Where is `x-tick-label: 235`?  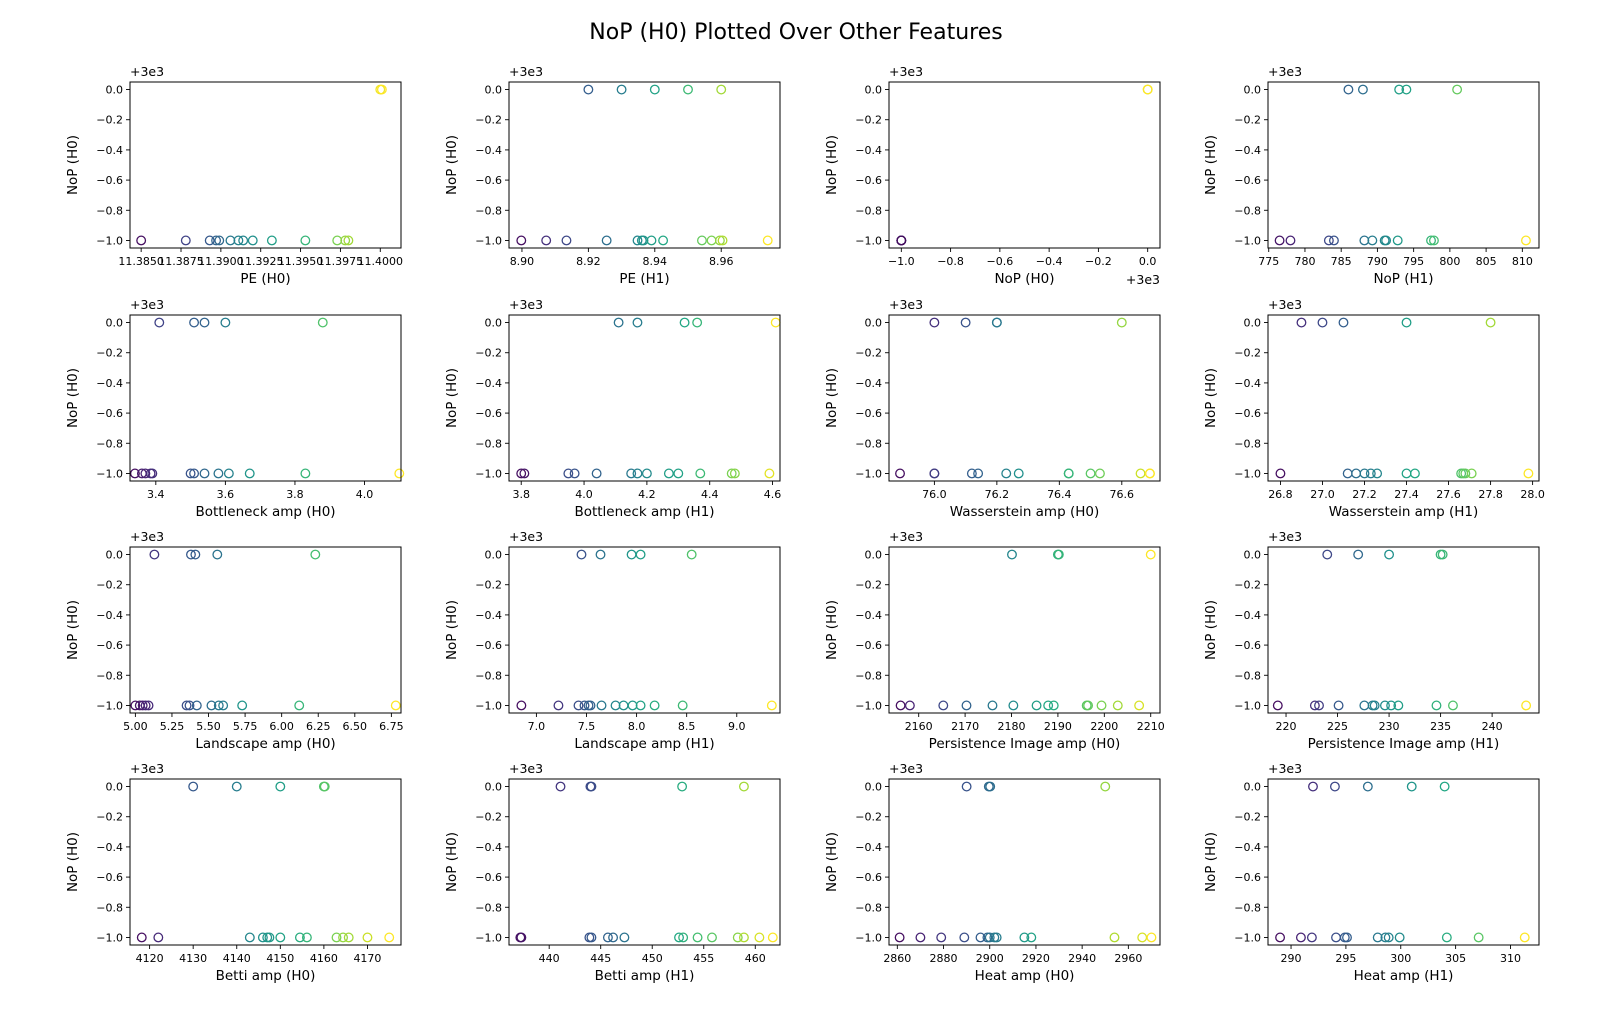 x-tick-label: 235 is located at coordinates (1440, 726).